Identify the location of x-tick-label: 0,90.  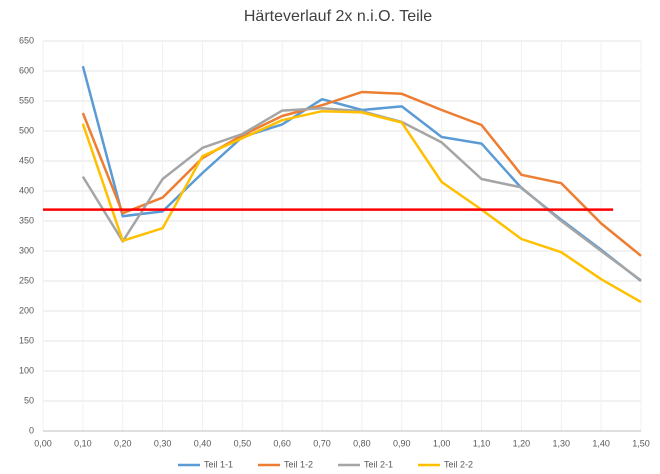
(402, 443).